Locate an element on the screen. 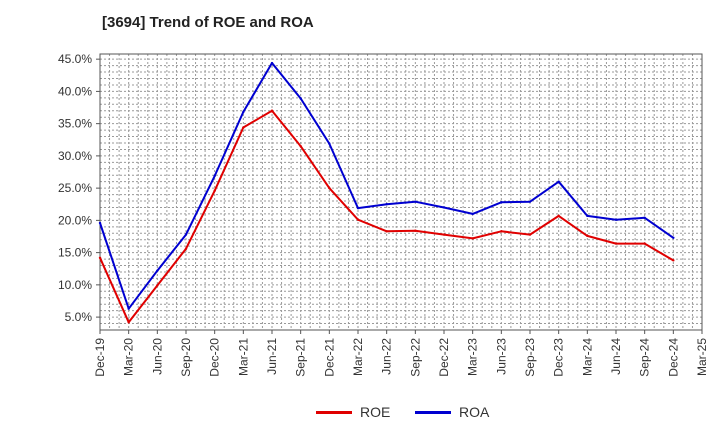  y-tick-label: 30.0% is located at coordinates (75, 156).